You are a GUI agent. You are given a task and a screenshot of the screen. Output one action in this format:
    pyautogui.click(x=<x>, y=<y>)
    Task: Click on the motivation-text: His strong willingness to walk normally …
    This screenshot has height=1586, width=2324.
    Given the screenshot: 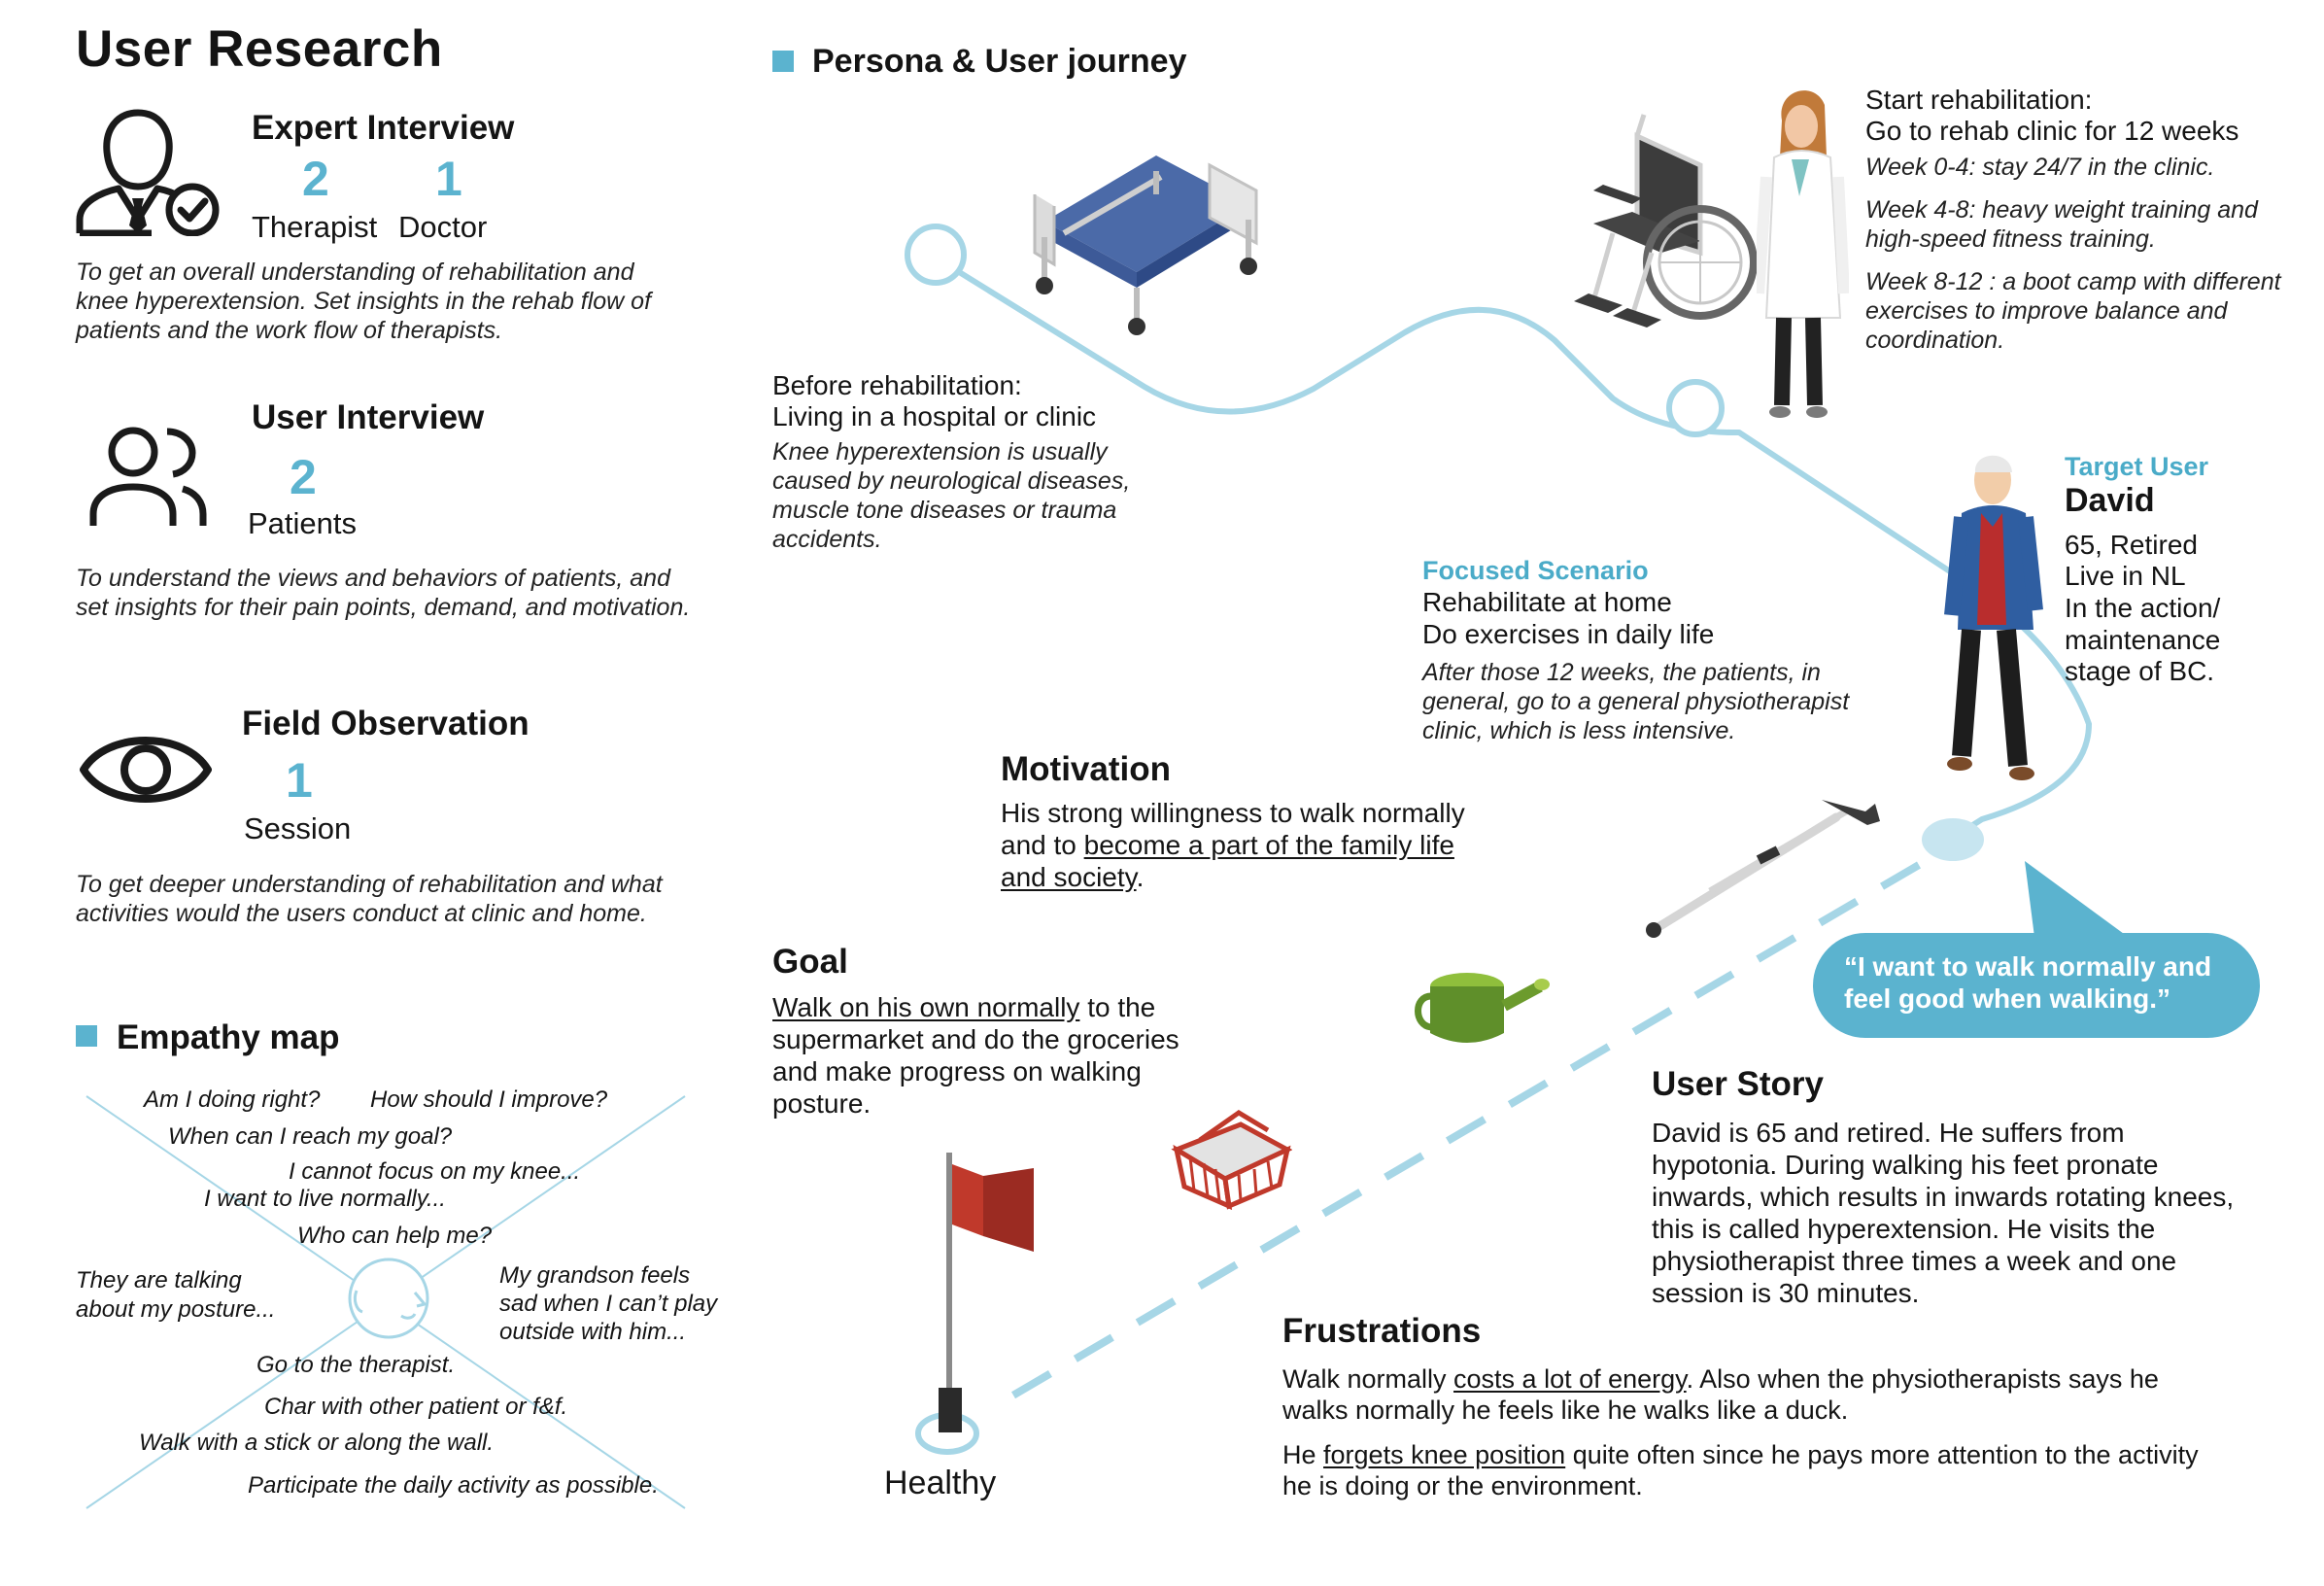 What is the action you would take?
    pyautogui.click(x=1233, y=845)
    